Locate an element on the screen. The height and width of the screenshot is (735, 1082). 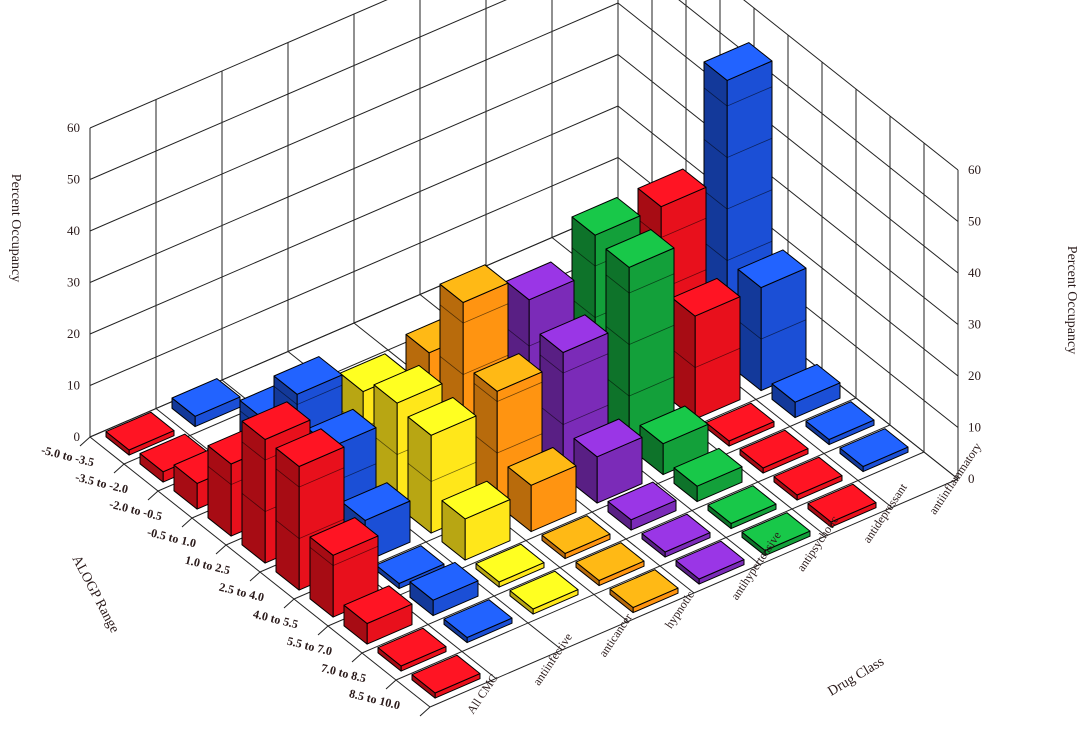
wall-right-gridline is located at coordinates (851, 85).